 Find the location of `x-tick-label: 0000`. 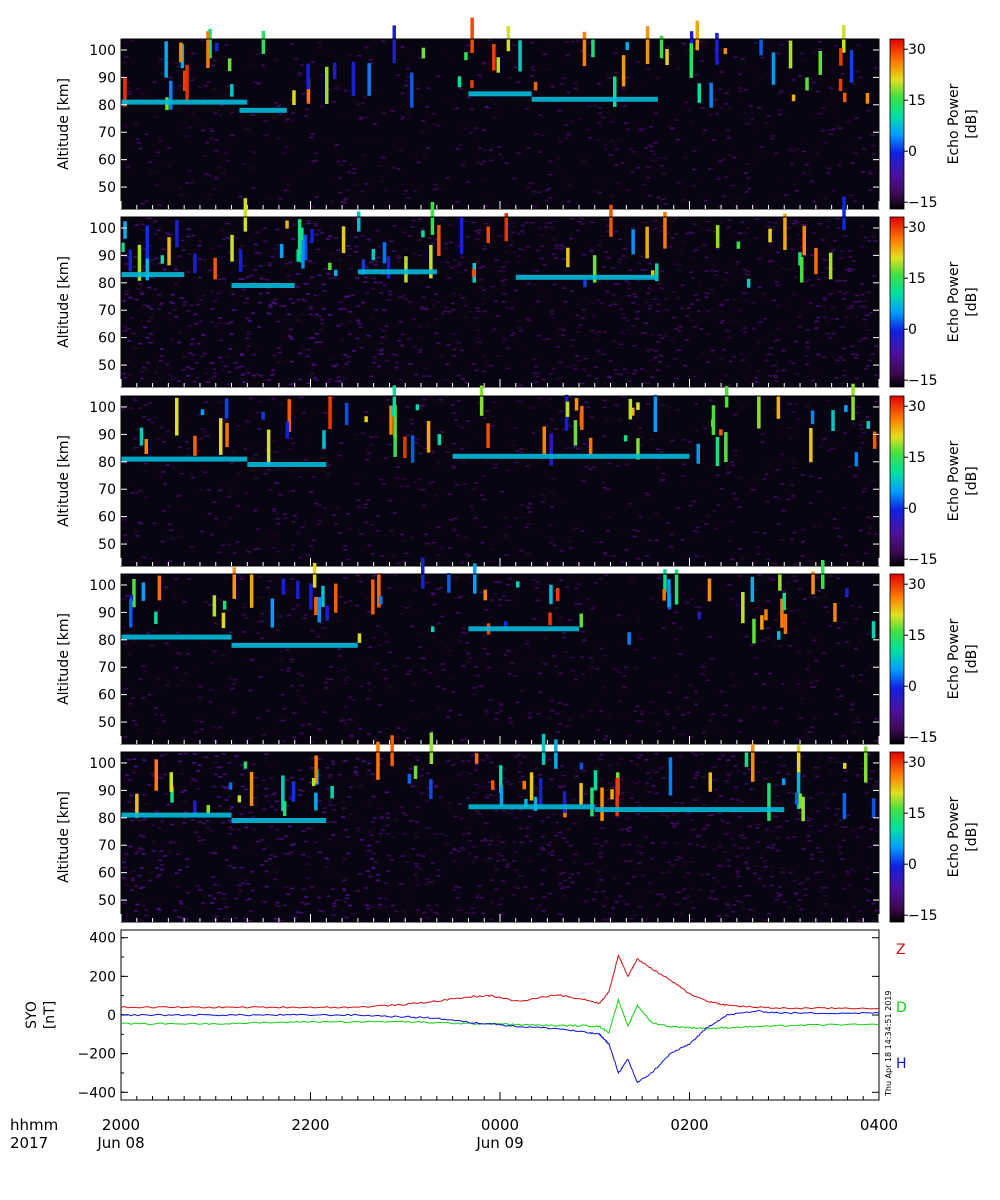

x-tick-label: 0000 is located at coordinates (500, 1125).